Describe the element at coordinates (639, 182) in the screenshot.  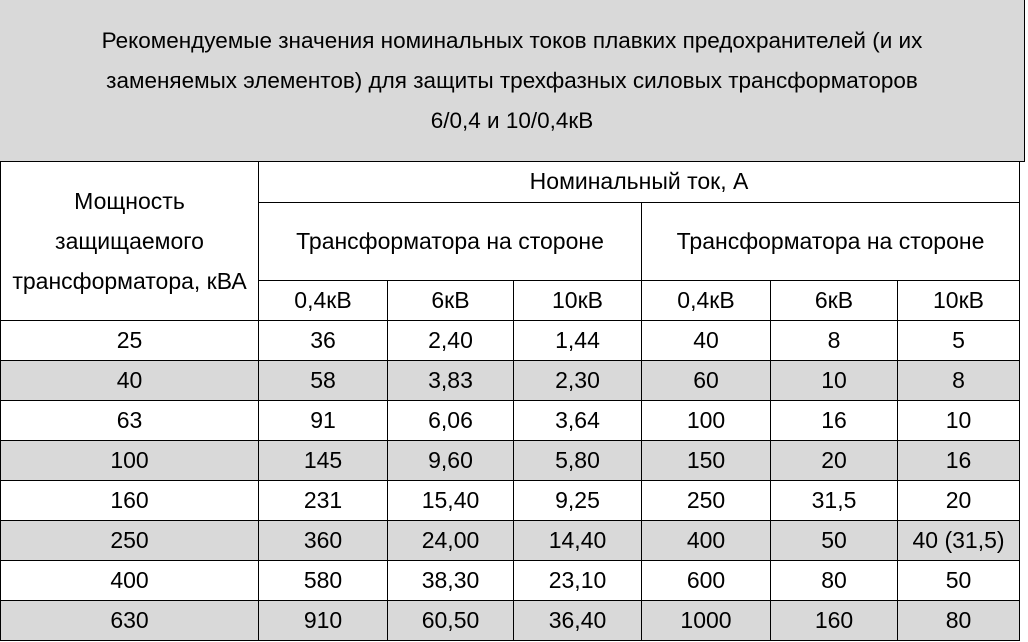
I see `header-nominal-current: Номинальный ток, А` at that location.